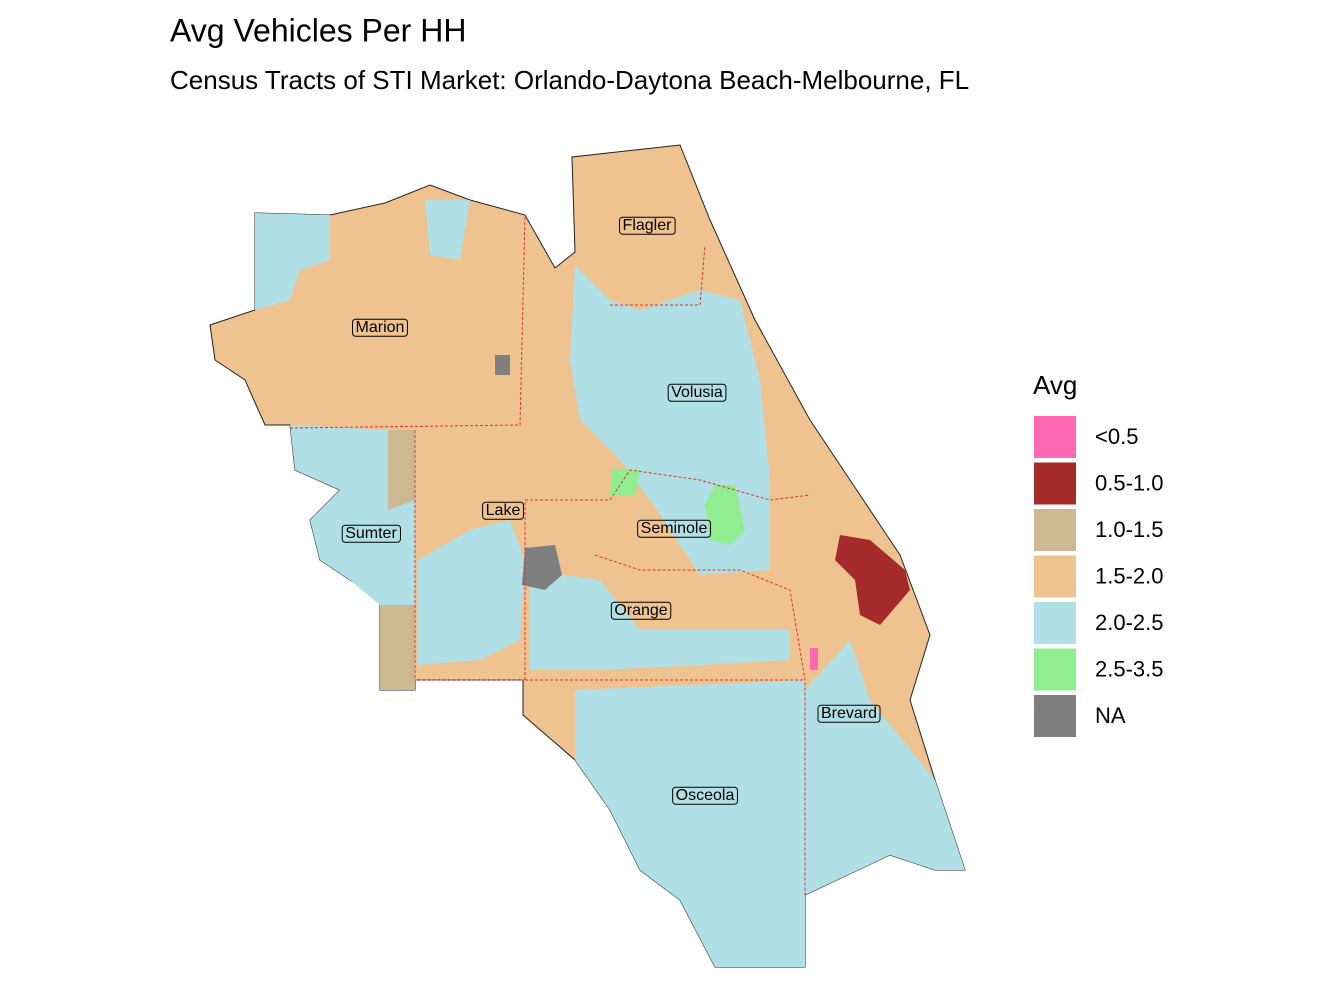 This screenshot has width=1344, height=1008. I want to click on legend-label: <0.5, so click(1116, 436).